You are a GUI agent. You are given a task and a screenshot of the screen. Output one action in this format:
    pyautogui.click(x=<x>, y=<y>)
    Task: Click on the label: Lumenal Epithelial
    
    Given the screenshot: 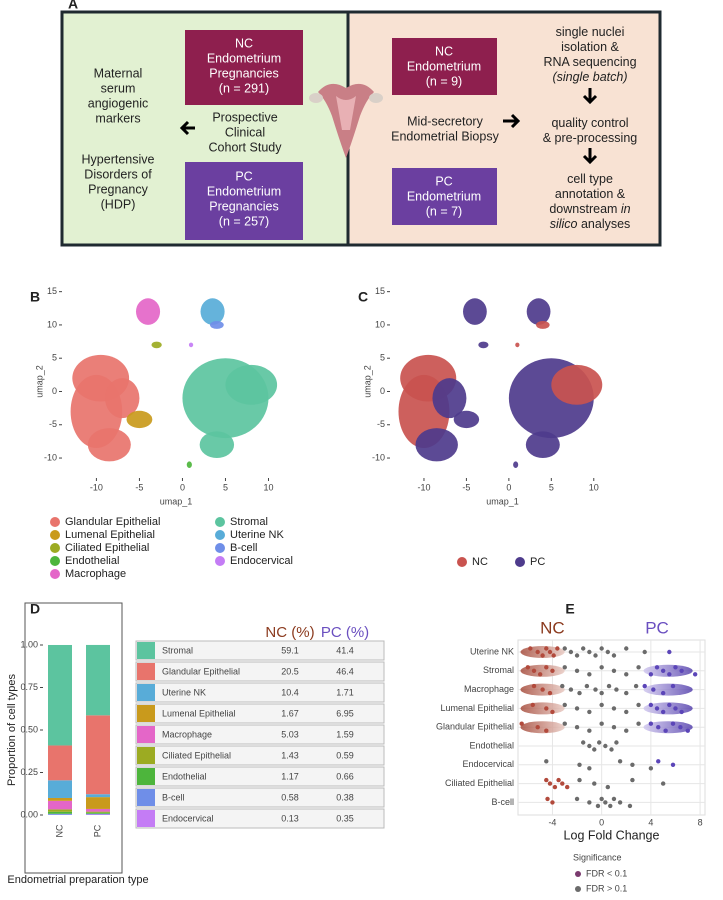 What is the action you would take?
    pyautogui.click(x=477, y=708)
    